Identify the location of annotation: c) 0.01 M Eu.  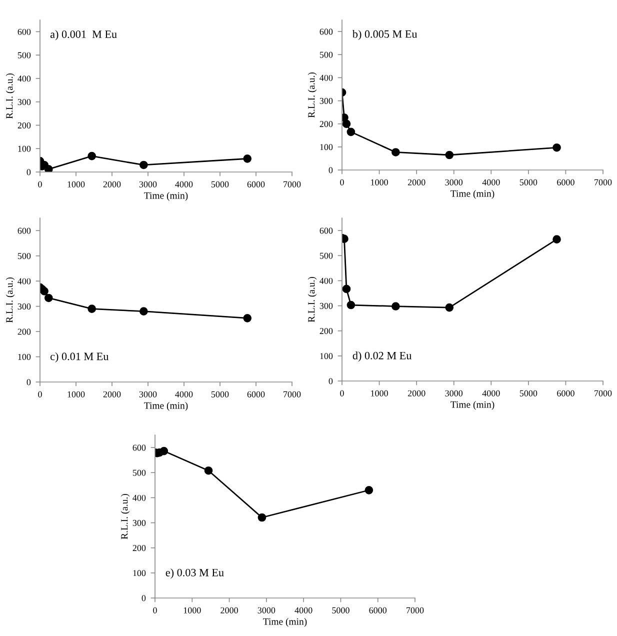
(79, 357).